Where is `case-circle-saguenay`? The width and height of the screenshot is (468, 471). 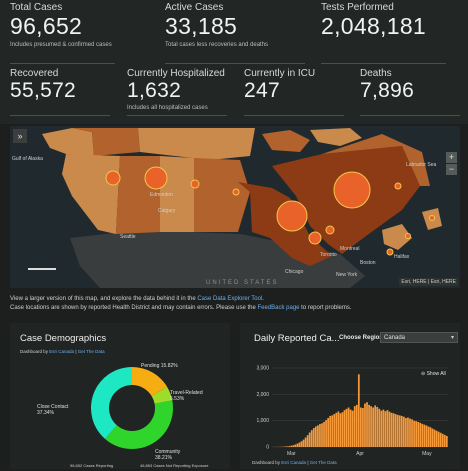 case-circle-saguenay is located at coordinates (398, 186).